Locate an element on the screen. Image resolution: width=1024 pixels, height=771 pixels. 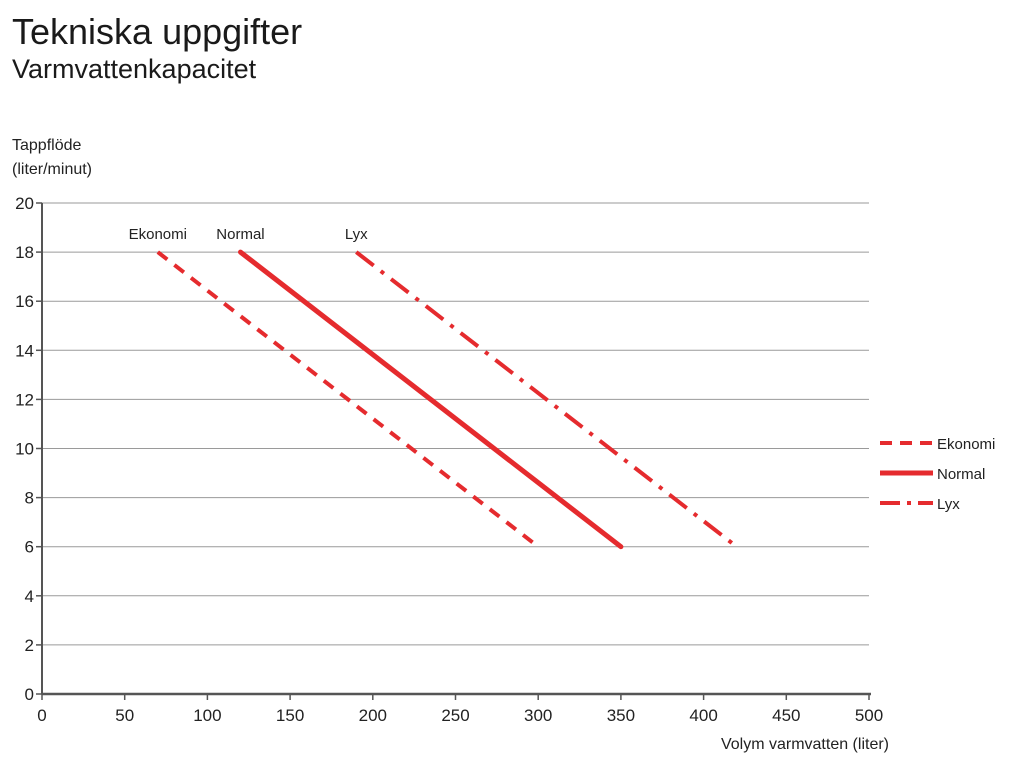
series-label-lyx: Lyx is located at coordinates (356, 234).